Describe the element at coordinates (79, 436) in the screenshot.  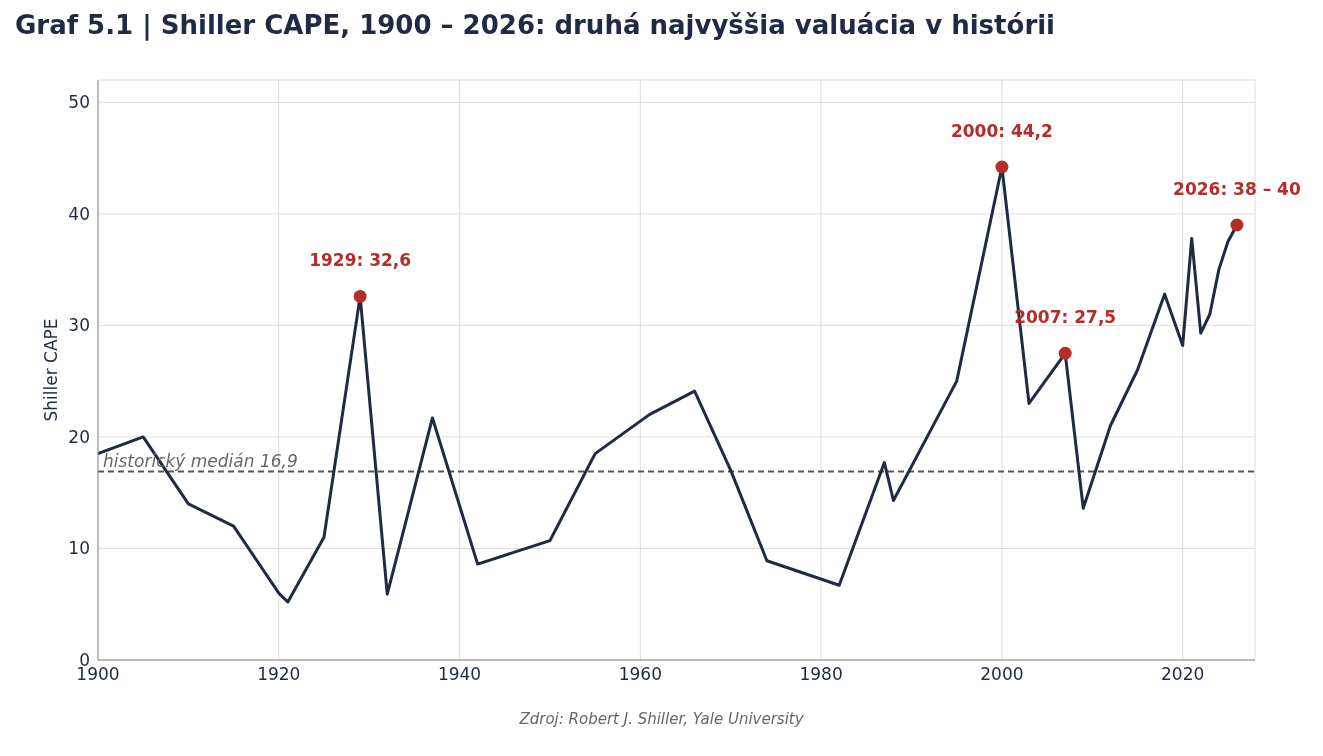
I see `y-tick-label: 20` at that location.